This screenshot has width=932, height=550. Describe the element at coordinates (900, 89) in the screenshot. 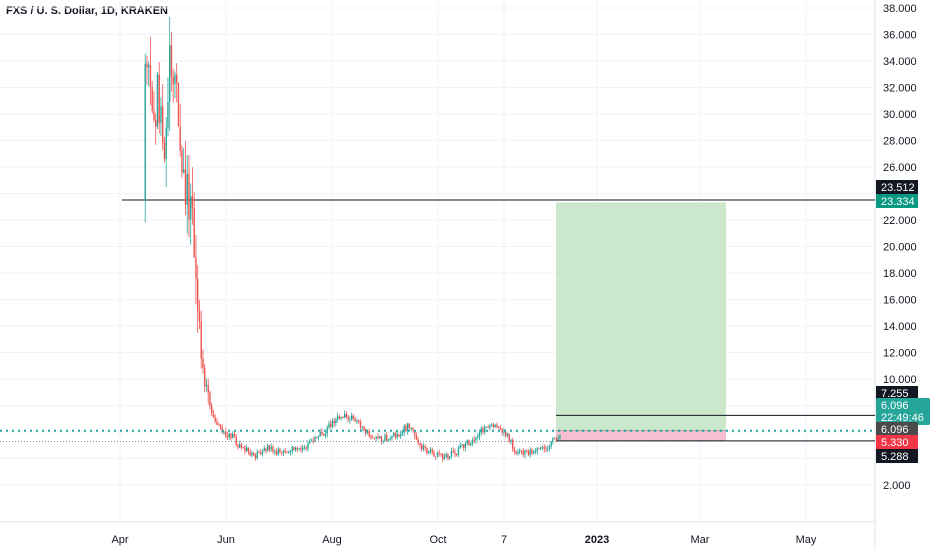

I see `y-tick-label: 32.000` at that location.